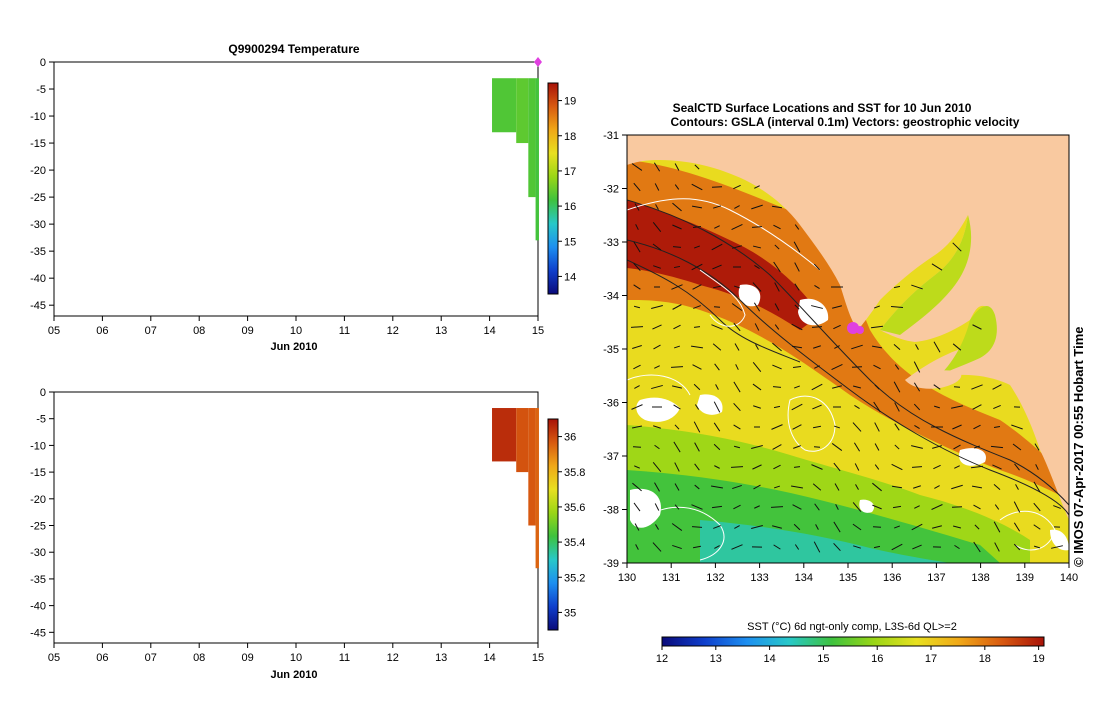 This screenshot has height=705, width=1099. Describe the element at coordinates (627, 578) in the screenshot. I see `lon-tick-label: 130` at that location.